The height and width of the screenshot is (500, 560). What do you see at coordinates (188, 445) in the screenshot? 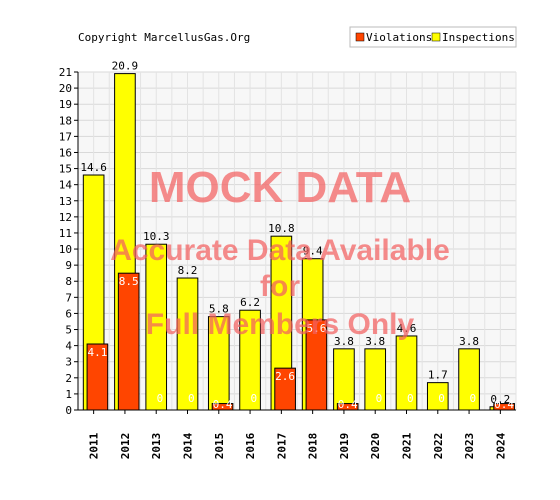
I see `x-tick-label: 2014` at bounding box center [188, 445].